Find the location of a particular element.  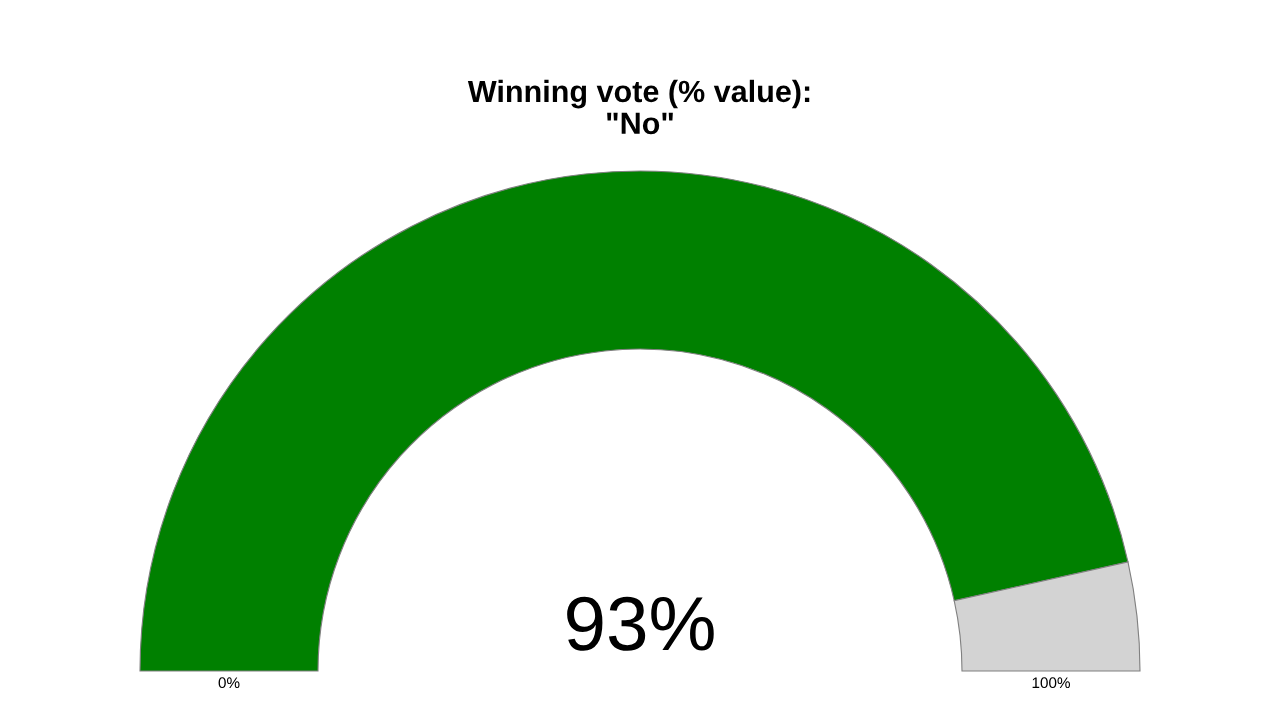

chart-title: Winning vote (% value): "No" is located at coordinates (638, 107).